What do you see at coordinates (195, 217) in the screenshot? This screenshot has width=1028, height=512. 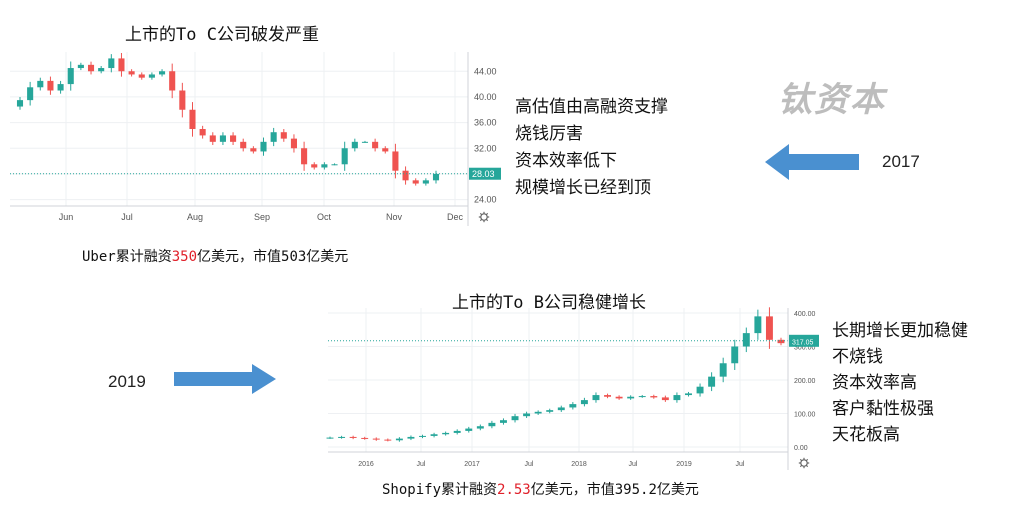 I see `x-tick-label: Aug` at bounding box center [195, 217].